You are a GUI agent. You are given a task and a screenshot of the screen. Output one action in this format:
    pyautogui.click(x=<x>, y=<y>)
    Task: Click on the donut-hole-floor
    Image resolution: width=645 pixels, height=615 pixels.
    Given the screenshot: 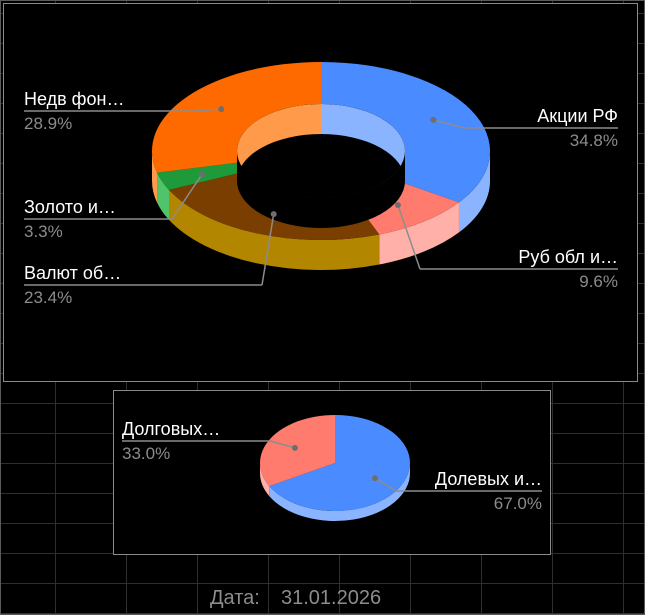 What is the action you would take?
    pyautogui.click(x=321, y=189)
    